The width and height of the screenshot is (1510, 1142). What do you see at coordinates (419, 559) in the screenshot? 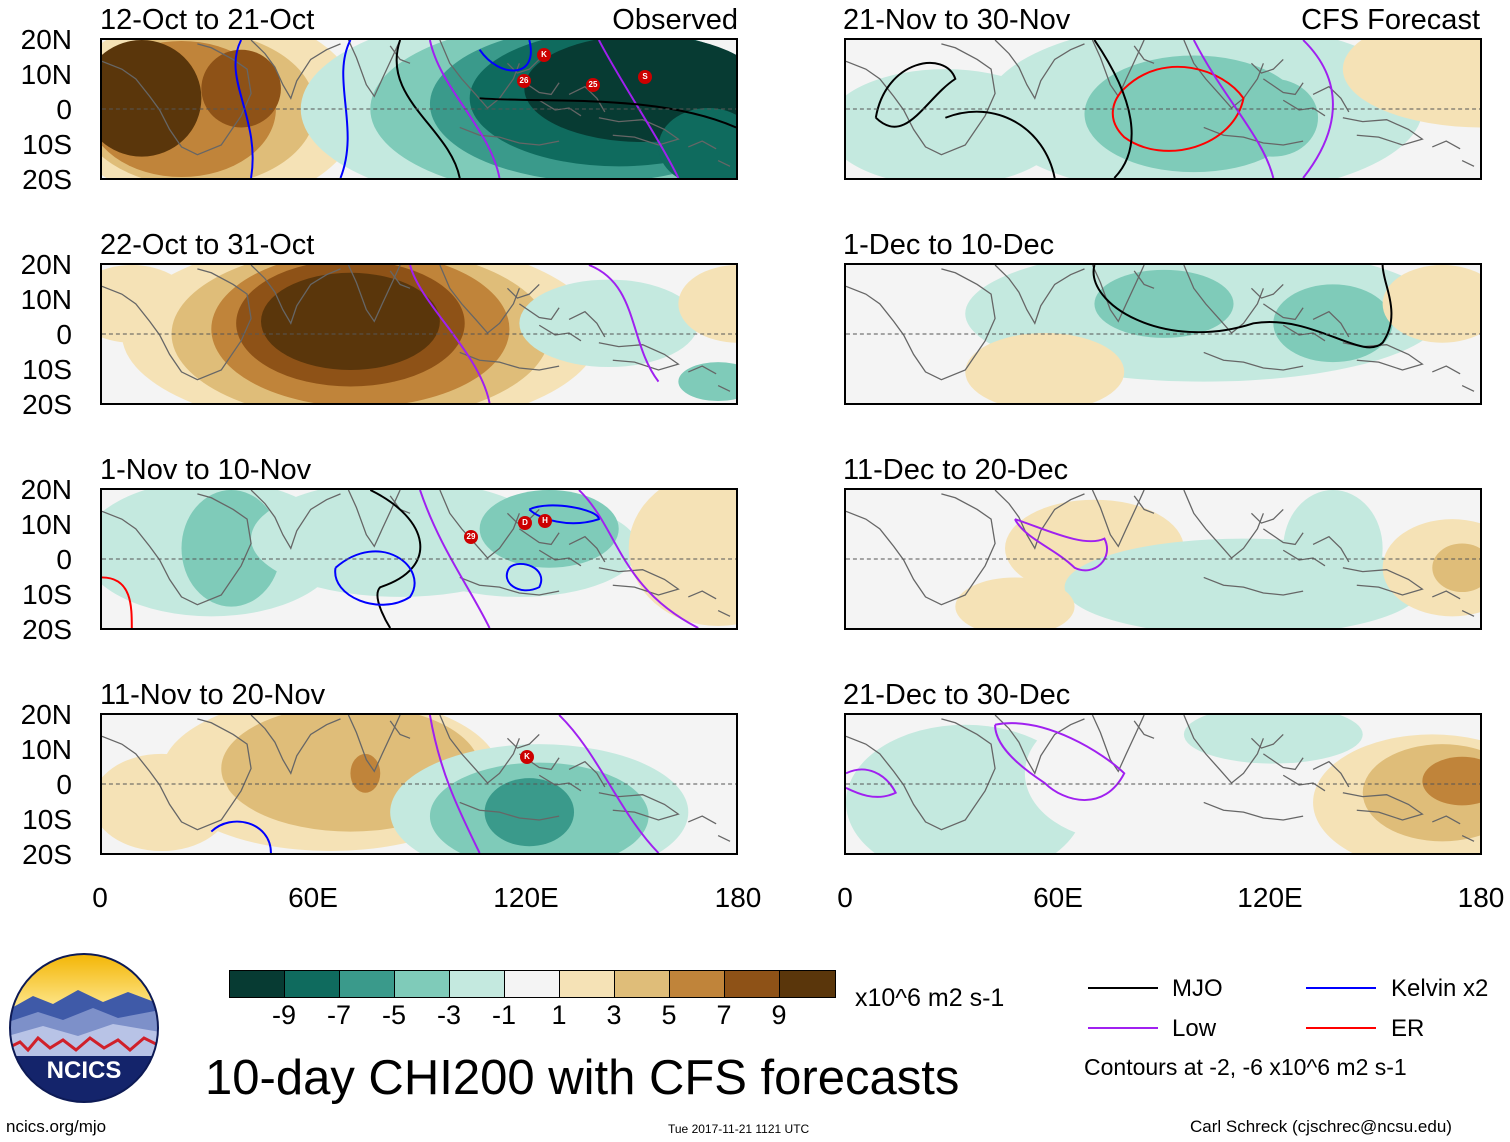
I see `observed-map-3: 29 D H` at bounding box center [419, 559].